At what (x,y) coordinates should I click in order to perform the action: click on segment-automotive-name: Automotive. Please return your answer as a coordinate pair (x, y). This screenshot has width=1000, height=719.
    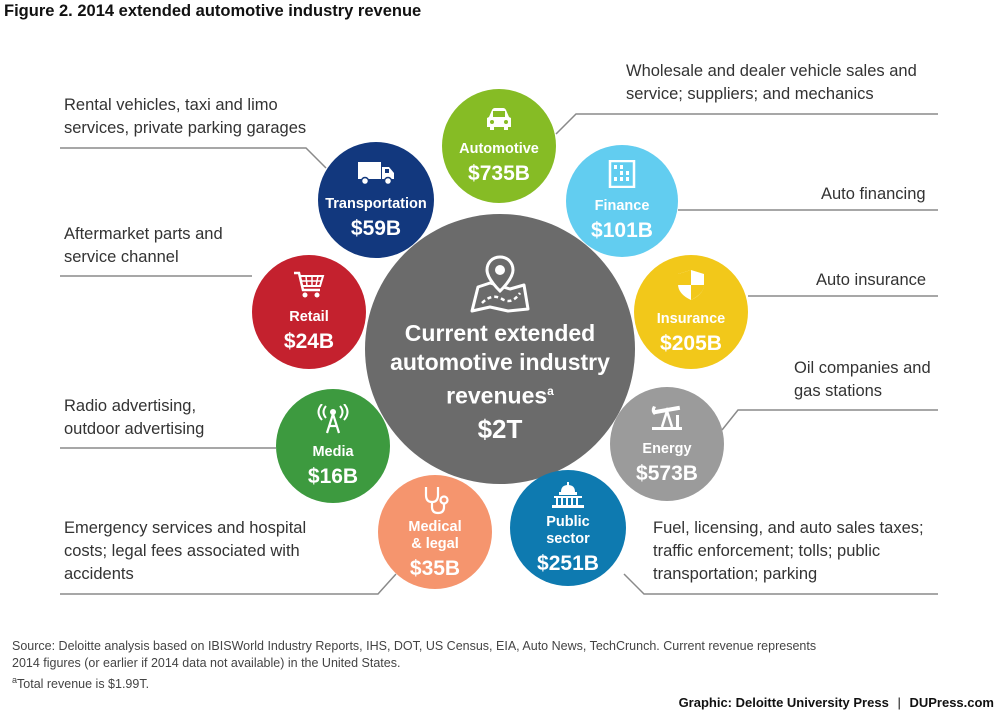
    Looking at the image, I should click on (499, 149).